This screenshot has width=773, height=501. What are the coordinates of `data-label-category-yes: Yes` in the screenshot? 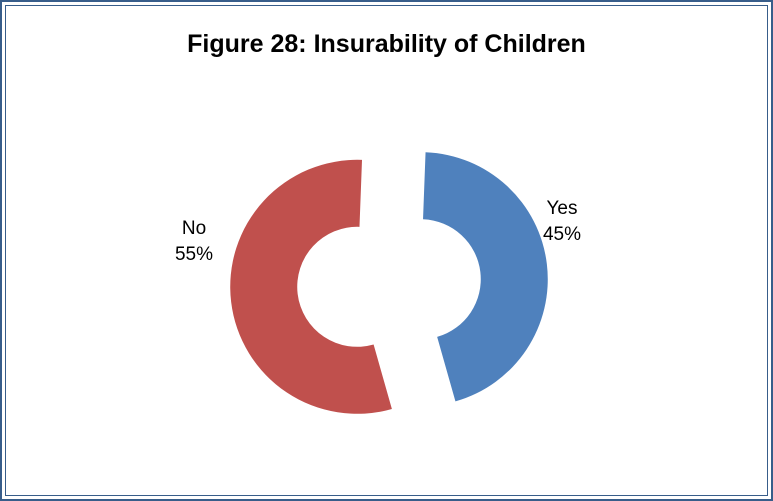 It's located at (562, 208).